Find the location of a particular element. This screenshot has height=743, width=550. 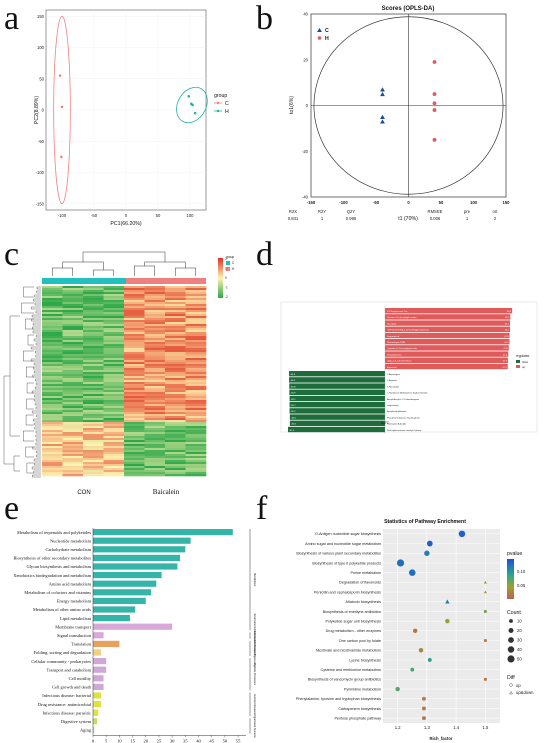

bar-down-value: -36.7 is located at coordinates (294, 406).